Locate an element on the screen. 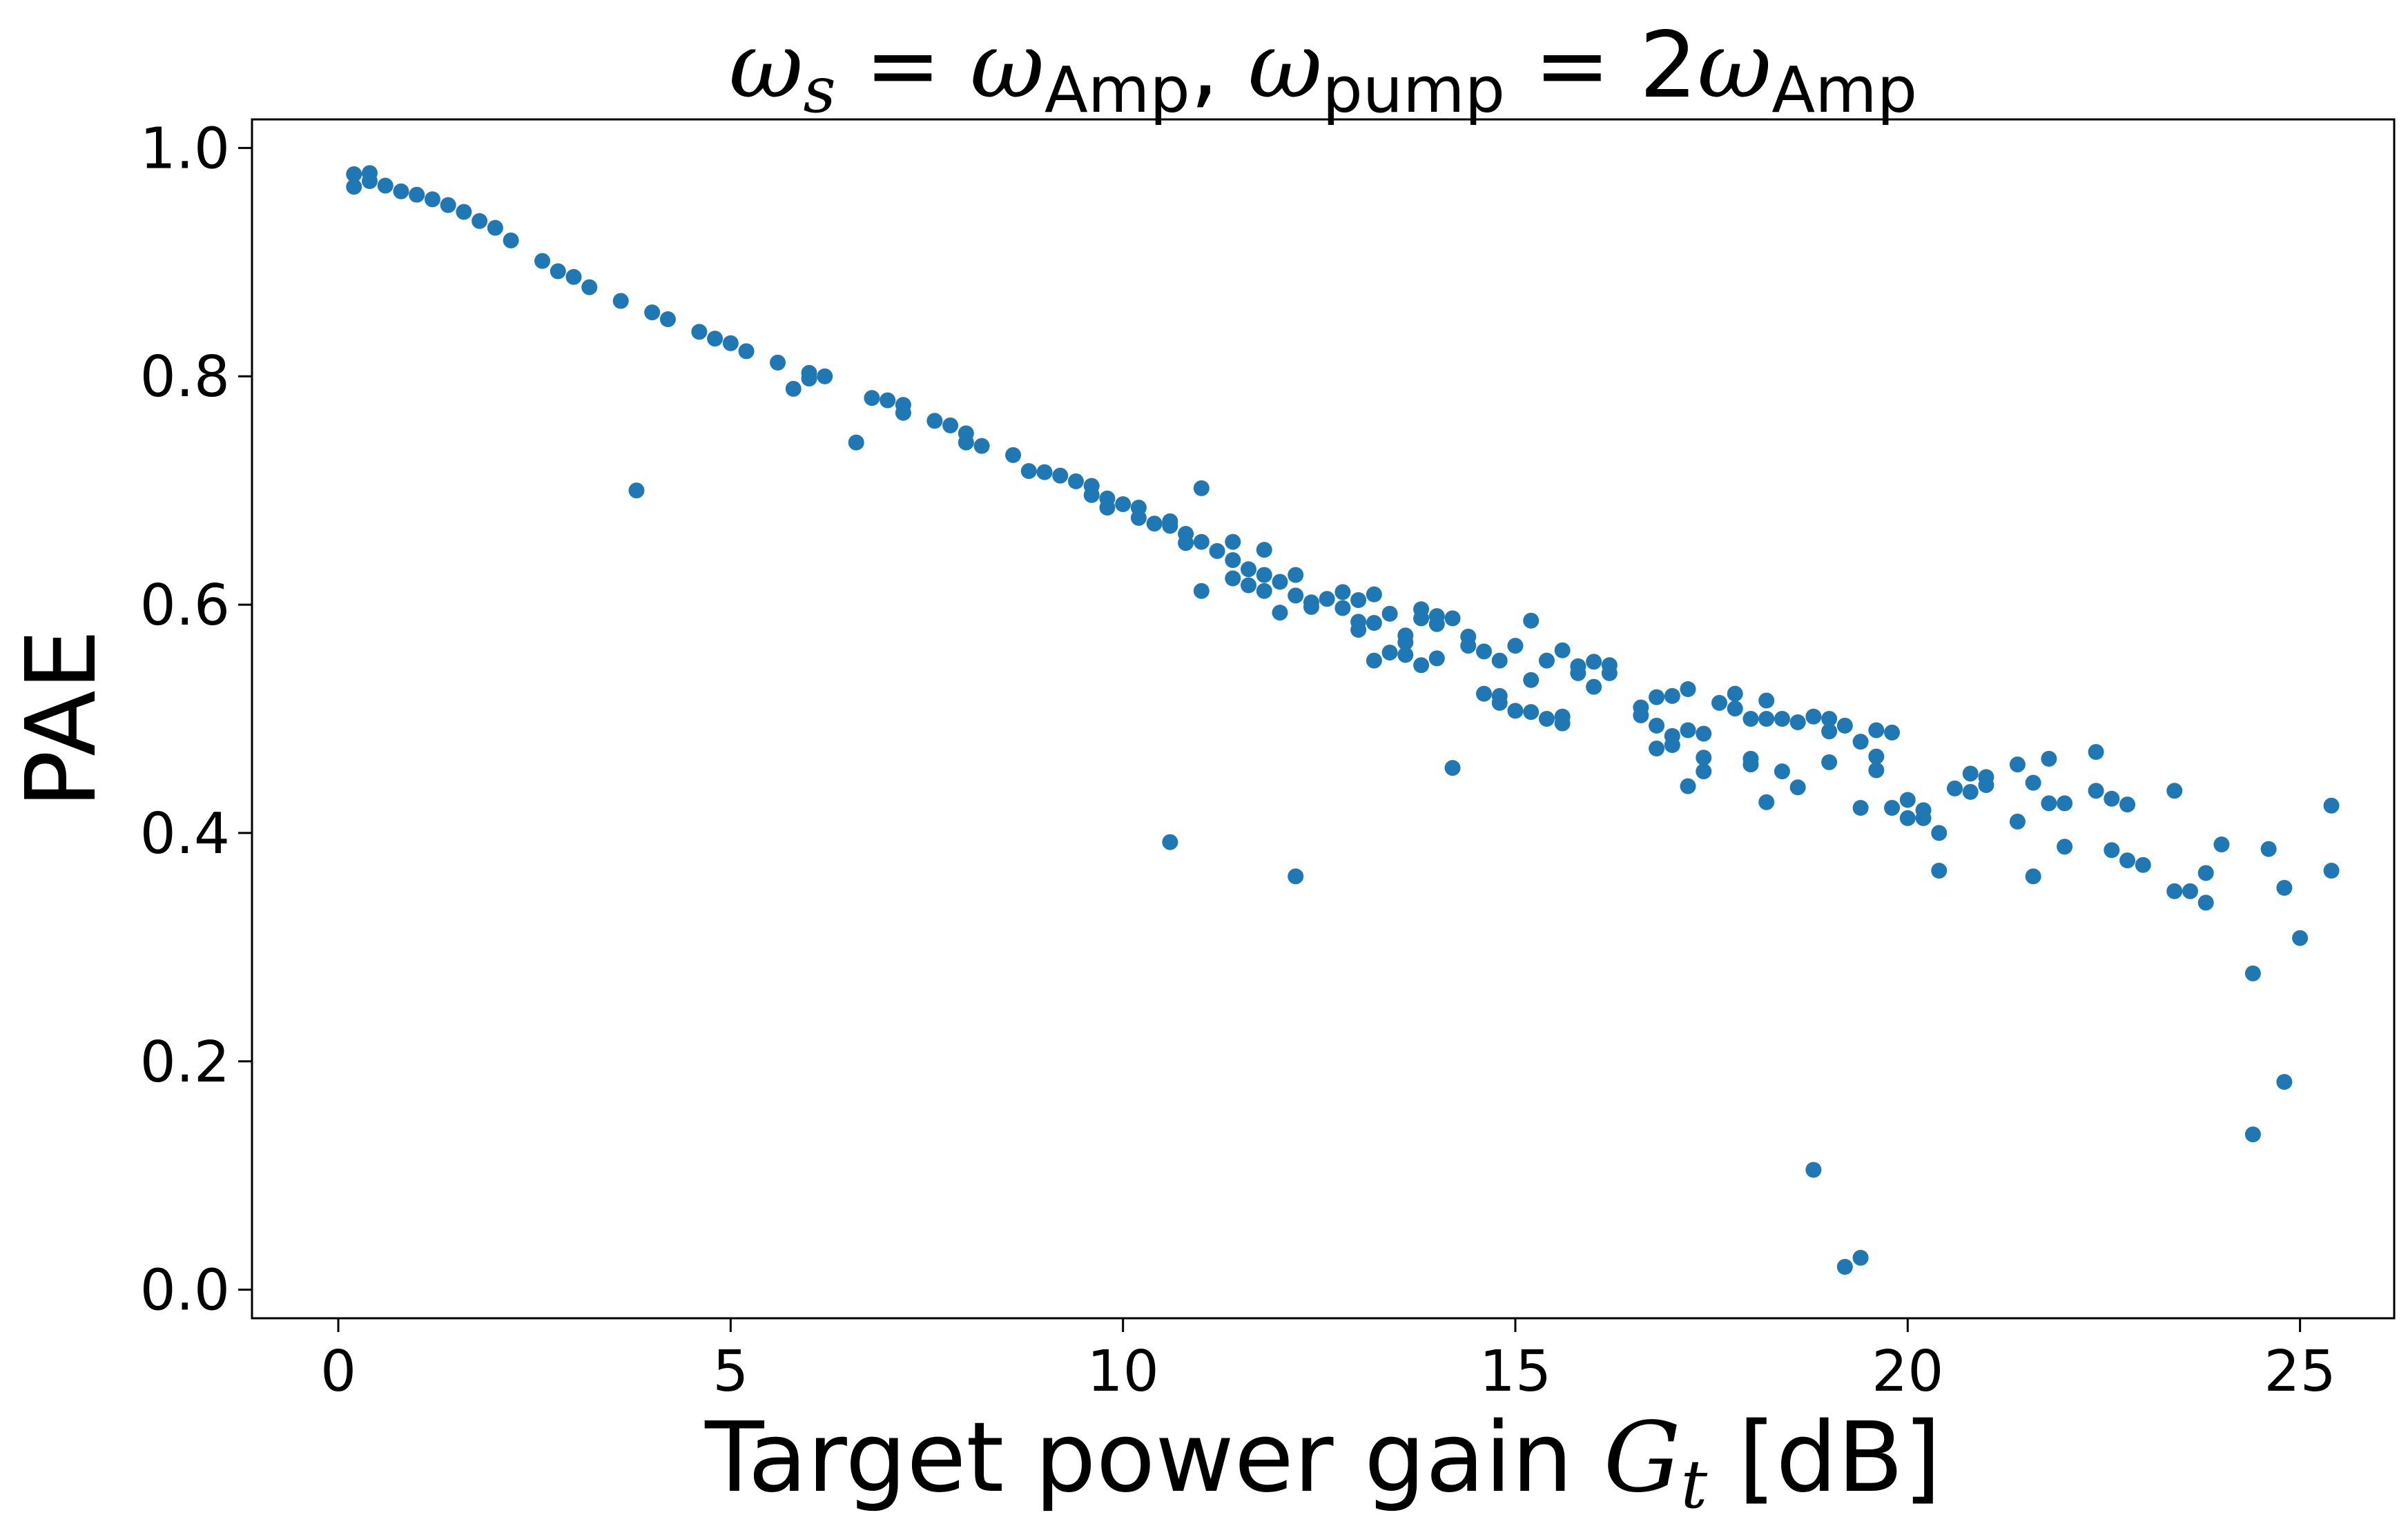  x-axis-label-text: Target power gain Gt [dB] is located at coordinates (1322, 1462).